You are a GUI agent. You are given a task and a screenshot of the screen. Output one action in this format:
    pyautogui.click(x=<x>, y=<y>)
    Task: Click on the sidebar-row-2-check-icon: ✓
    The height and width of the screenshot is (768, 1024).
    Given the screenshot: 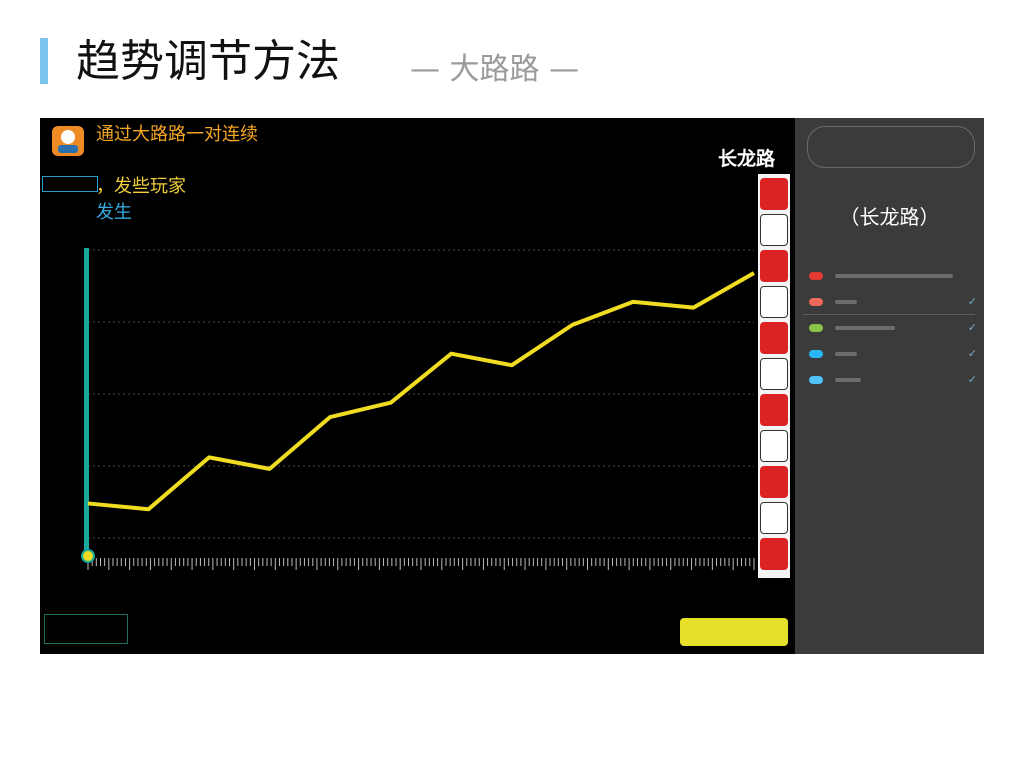 What is the action you would take?
    pyautogui.click(x=972, y=301)
    